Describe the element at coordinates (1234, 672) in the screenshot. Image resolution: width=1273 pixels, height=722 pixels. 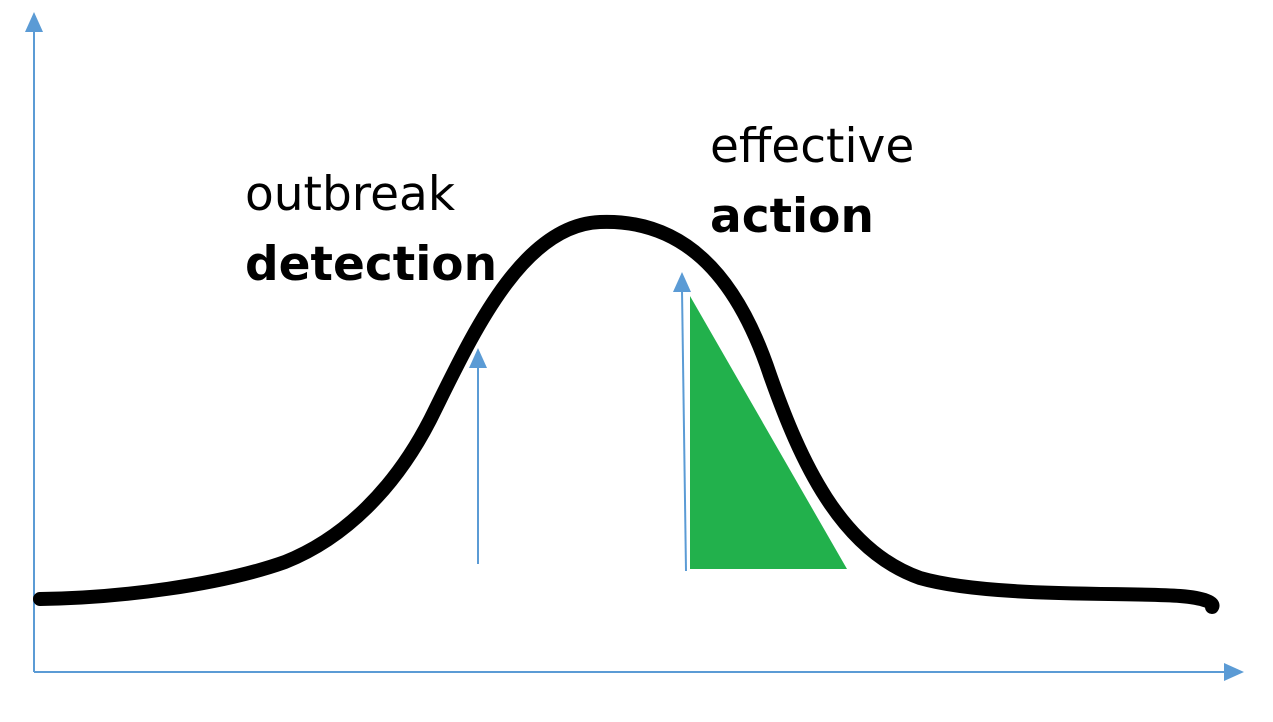
I see `x-axis-arrow-icon` at that location.